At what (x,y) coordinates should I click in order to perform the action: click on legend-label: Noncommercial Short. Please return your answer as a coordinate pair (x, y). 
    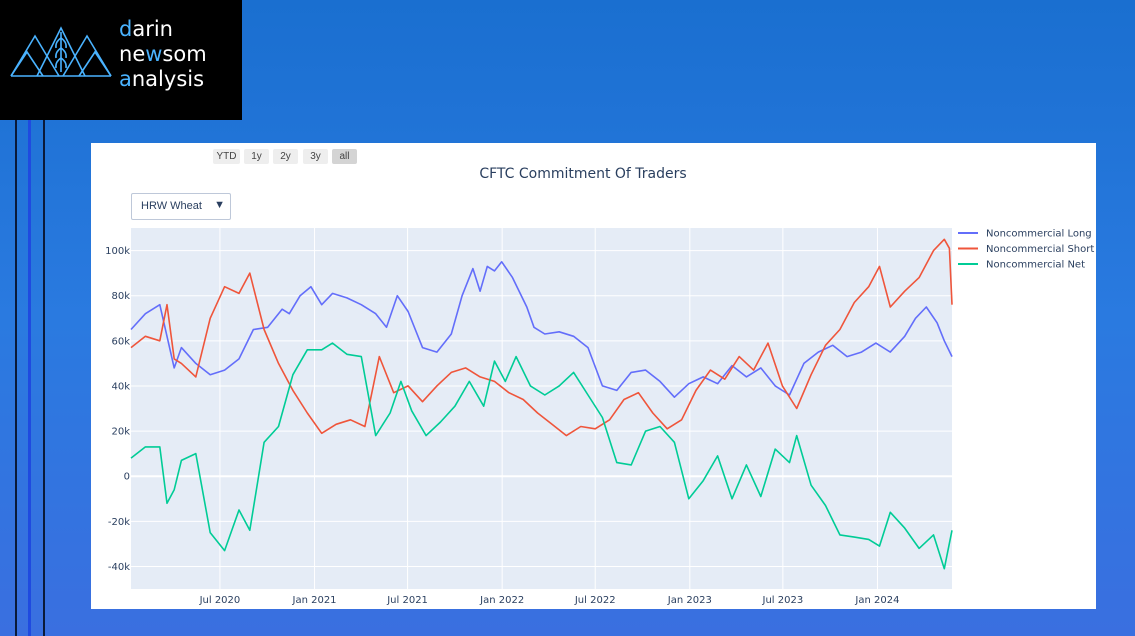
    Looking at the image, I should click on (1040, 249).